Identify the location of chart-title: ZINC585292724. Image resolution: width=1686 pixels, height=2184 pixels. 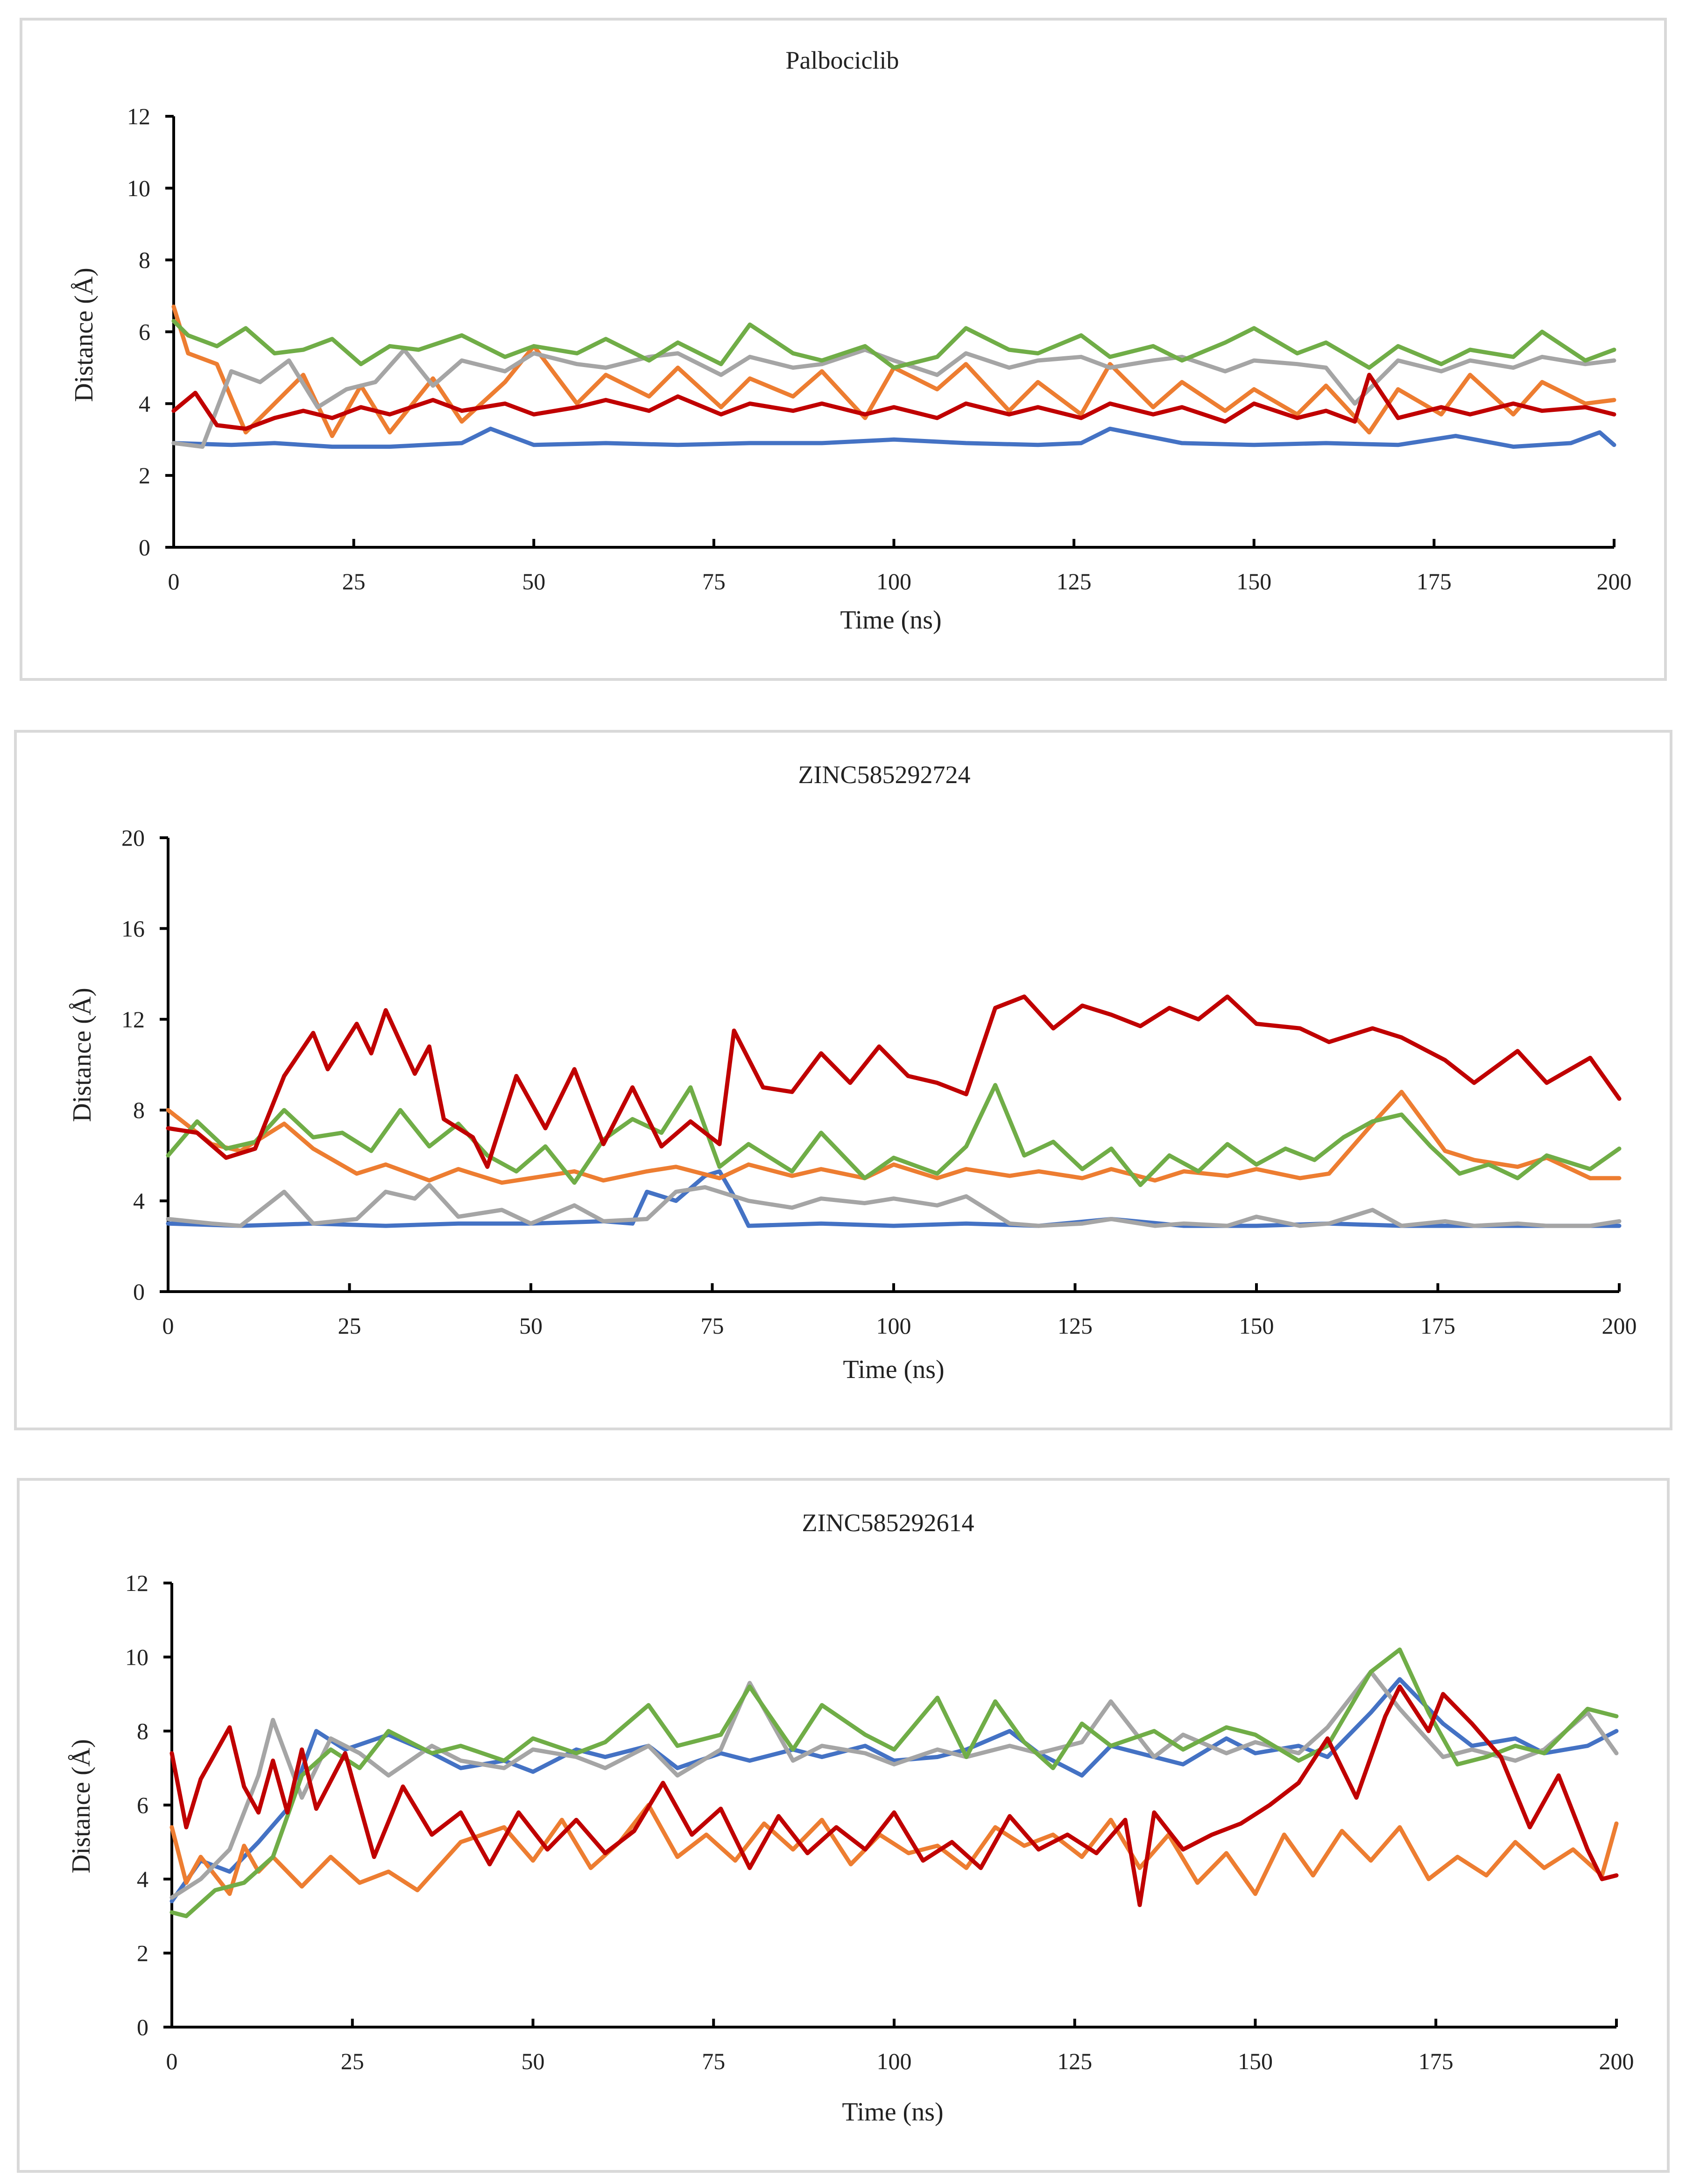
(884, 775).